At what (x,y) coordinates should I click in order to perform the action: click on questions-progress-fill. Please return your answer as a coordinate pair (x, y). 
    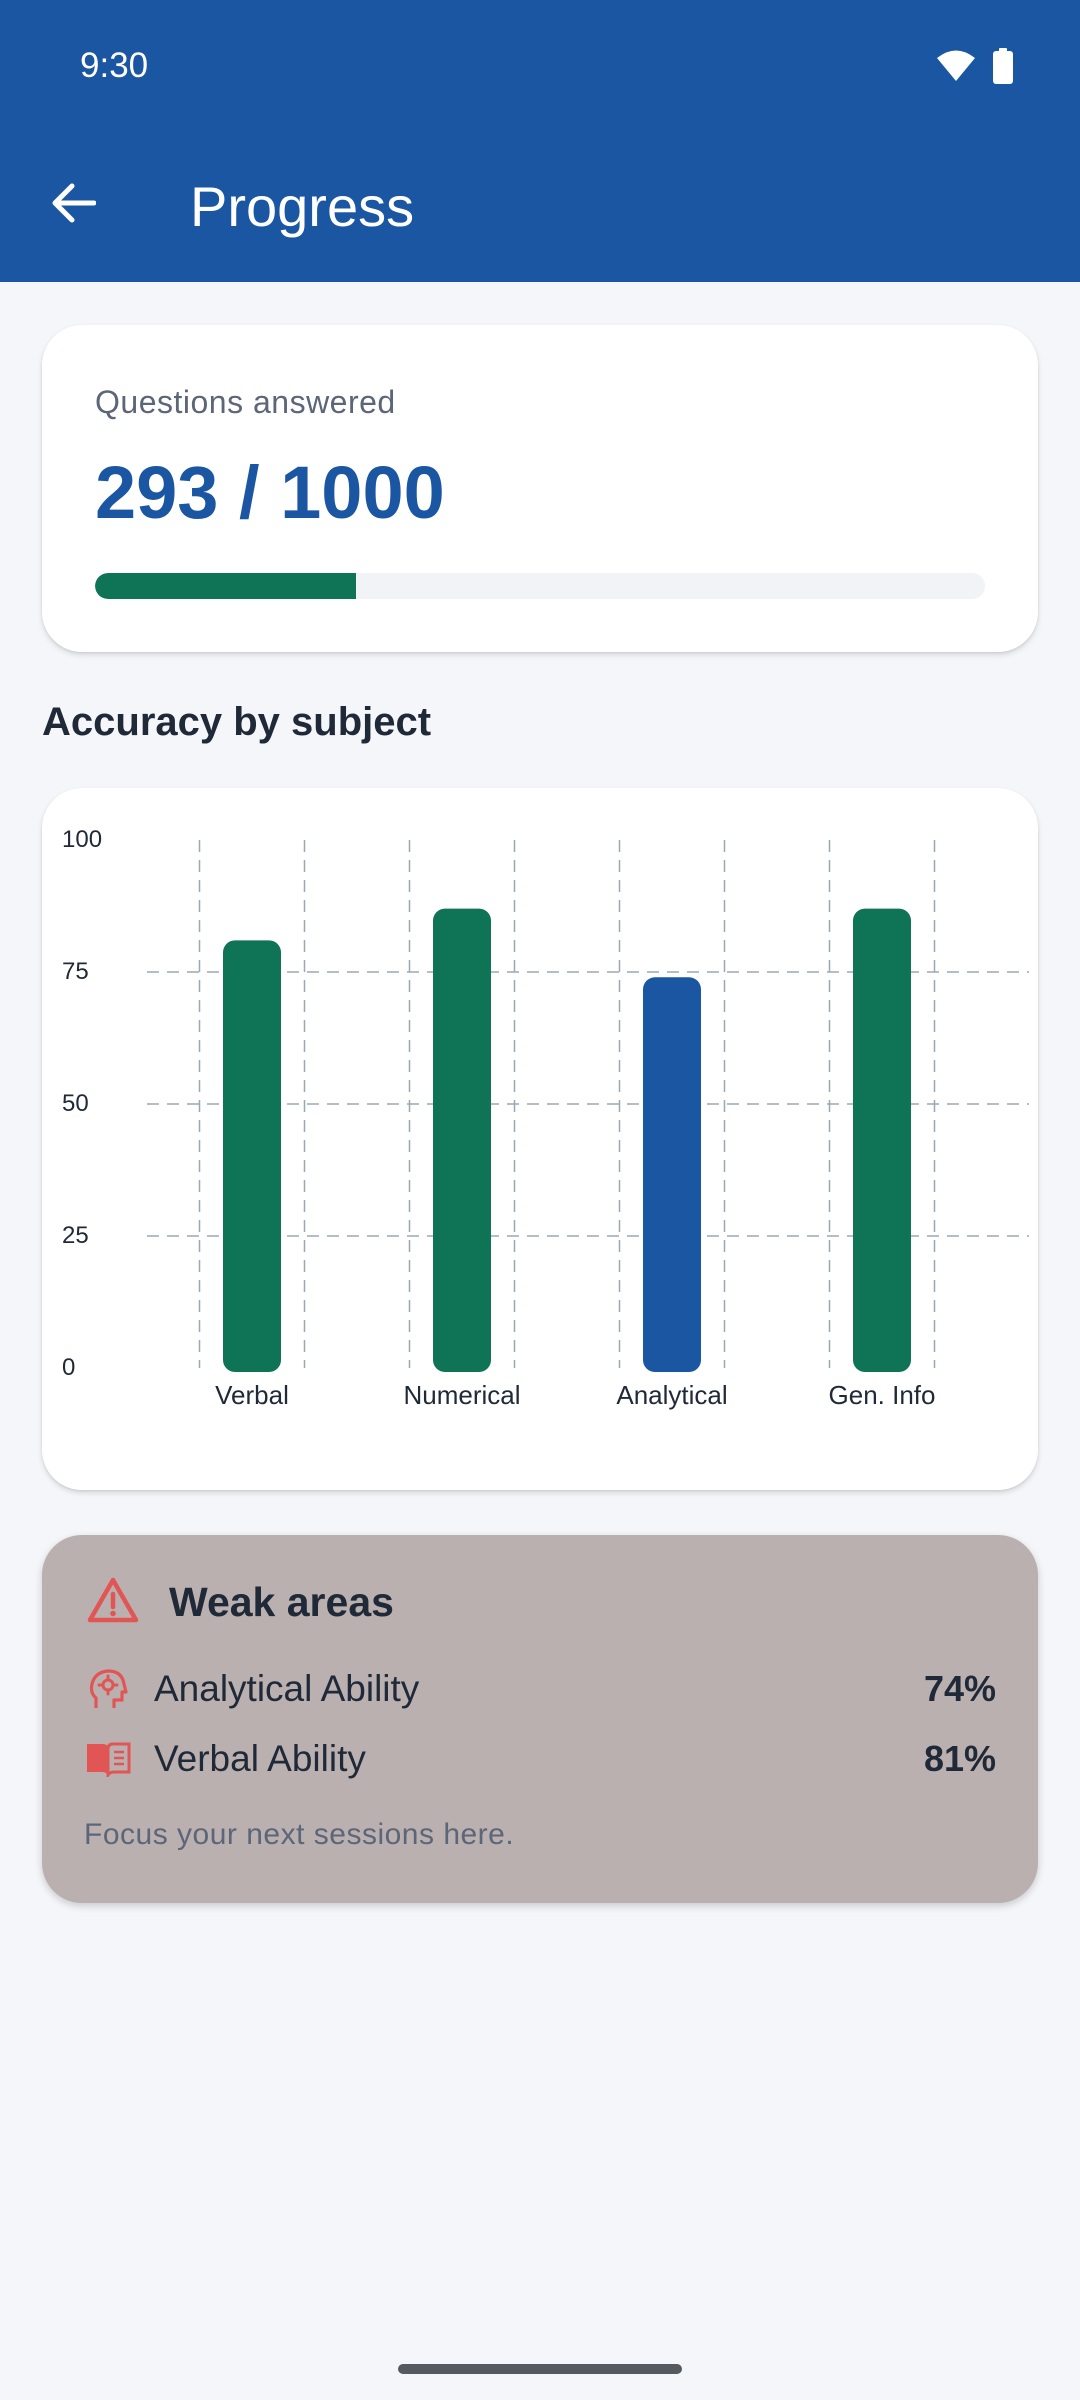
    Looking at the image, I should click on (225, 586).